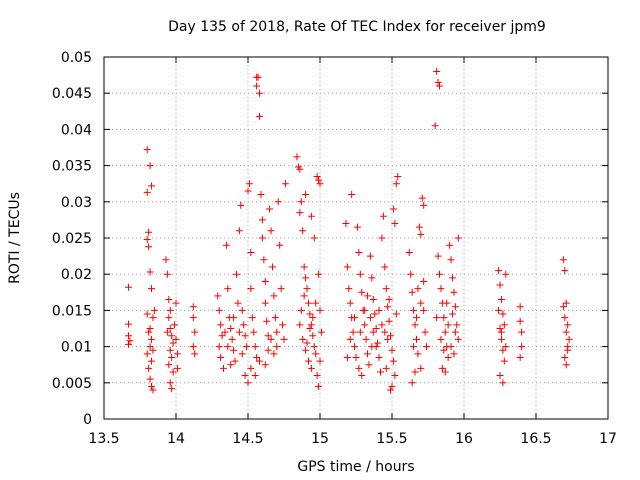 The image size is (640, 480). Describe the element at coordinates (176, 439) in the screenshot. I see `x-tick-label: 14` at that location.